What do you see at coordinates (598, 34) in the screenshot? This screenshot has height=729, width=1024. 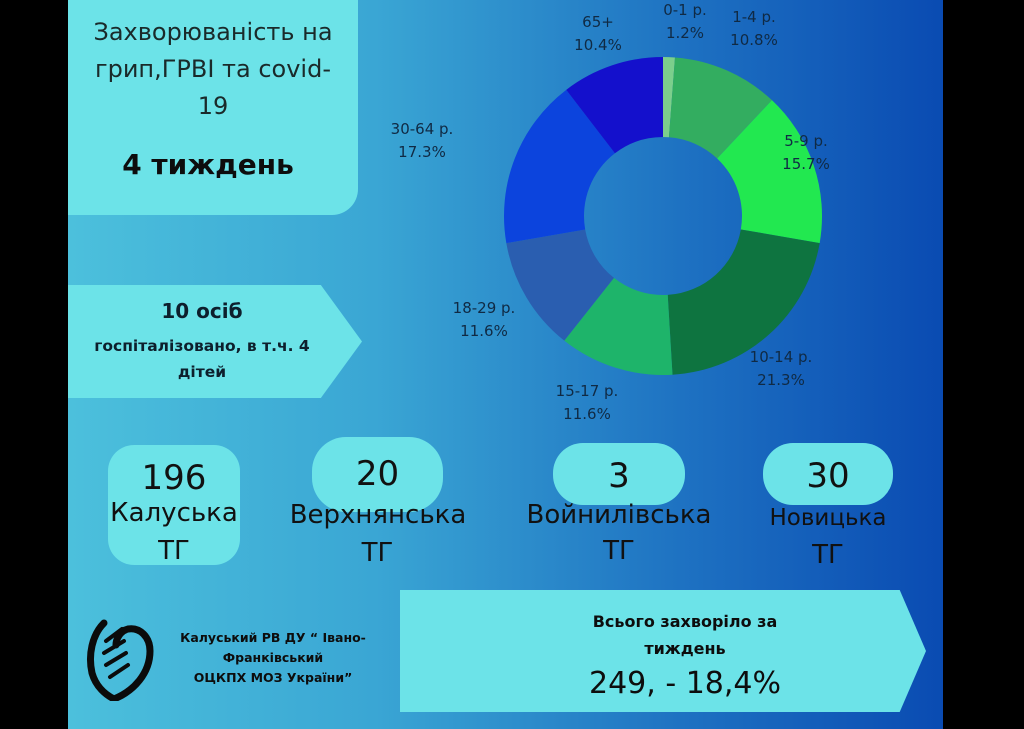 I see `slice-label: 65+ 10.4%` at bounding box center [598, 34].